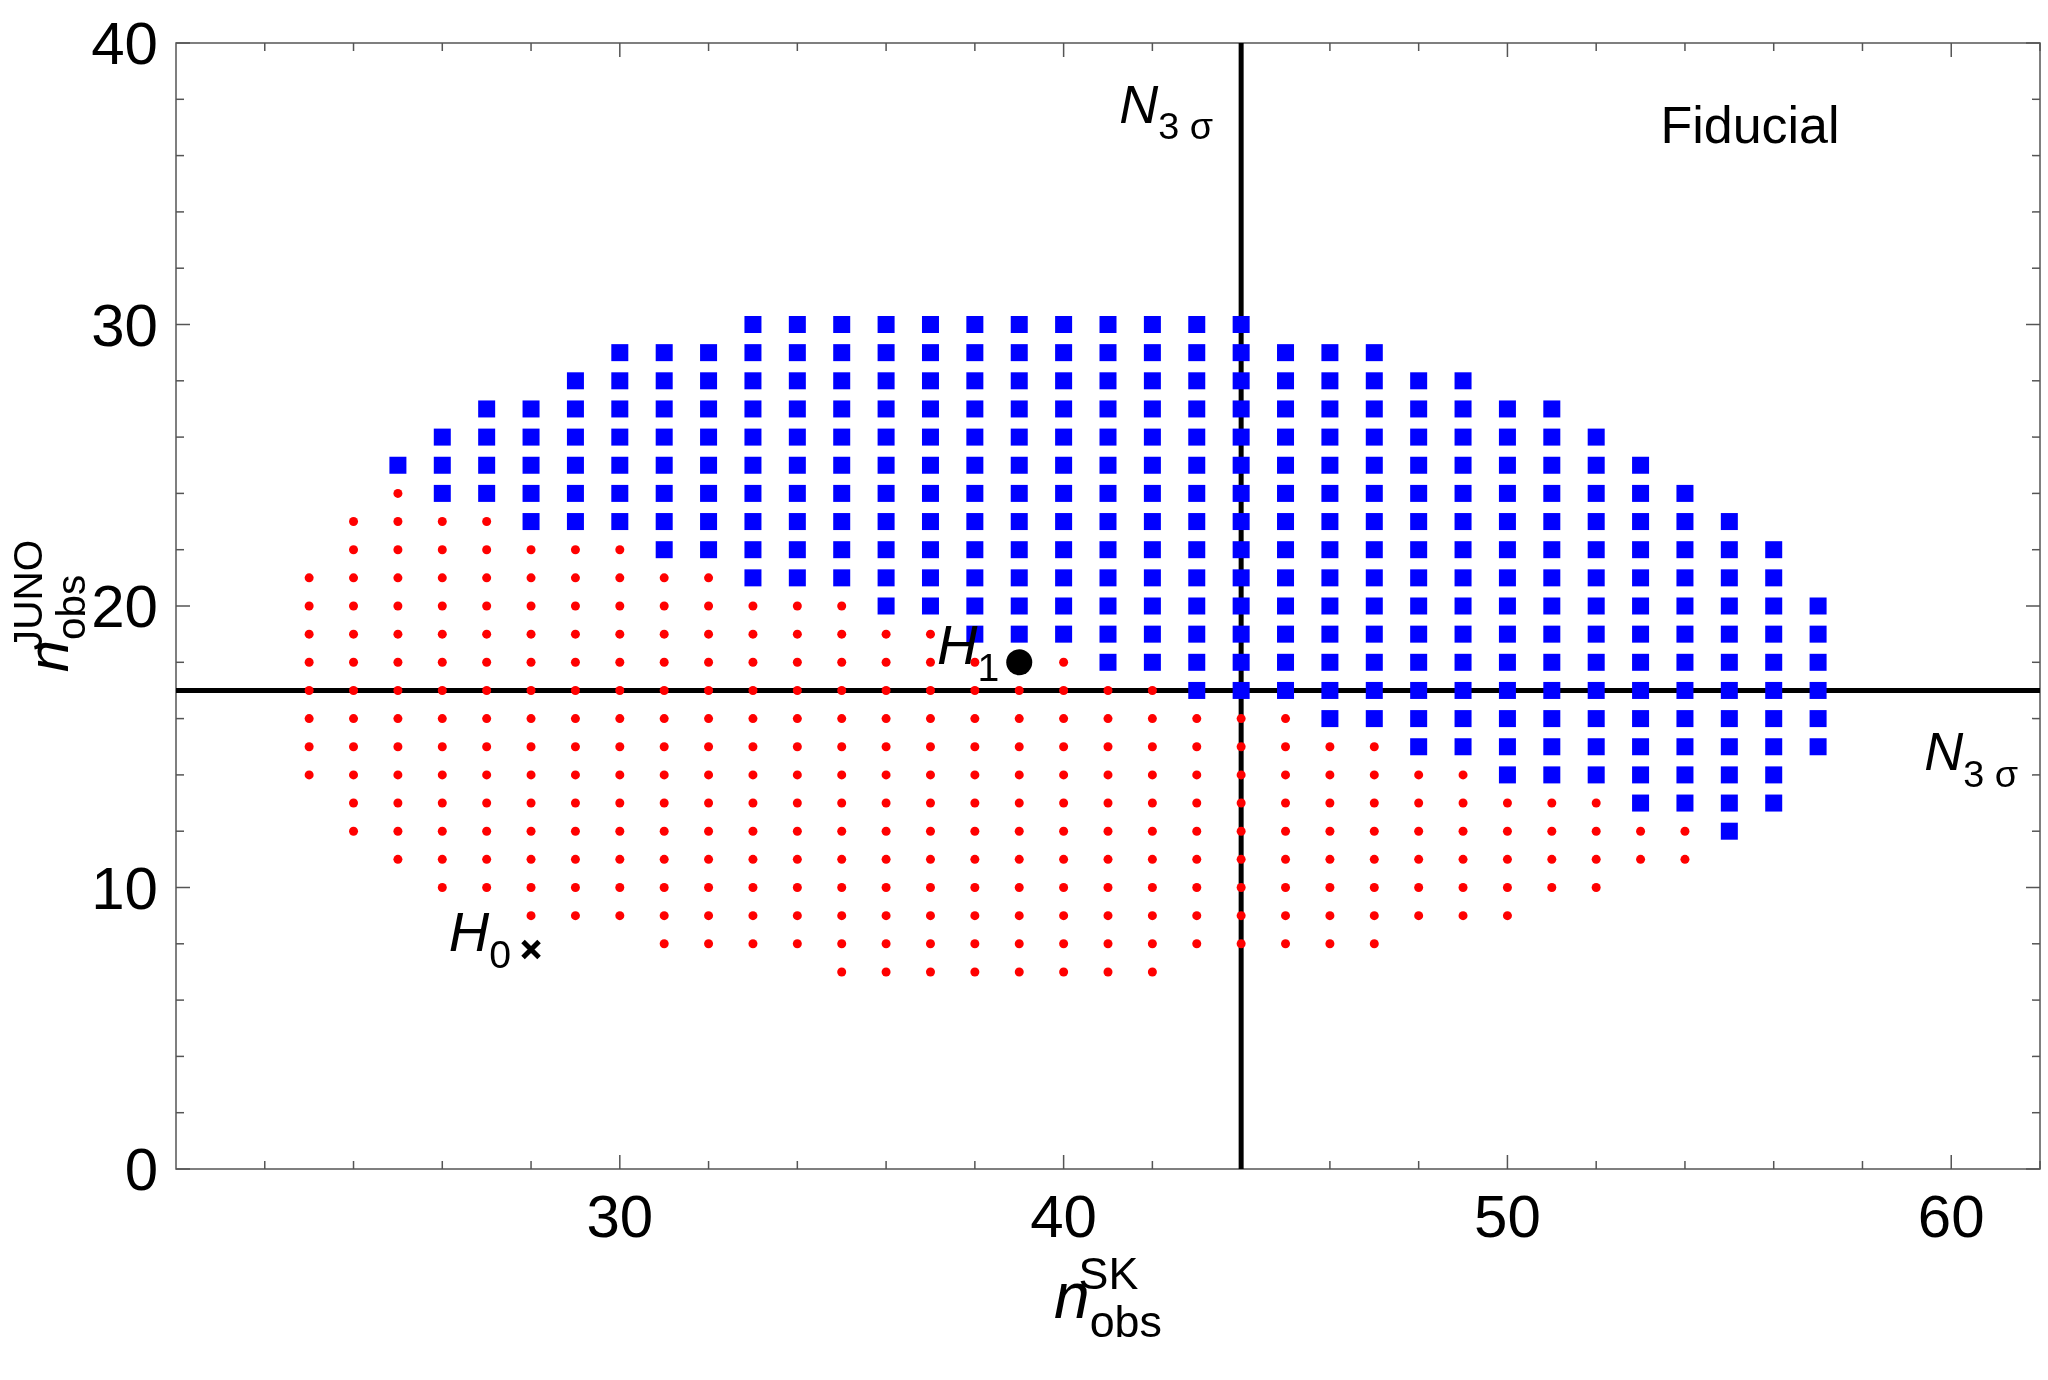 This screenshot has height=1380, width=2048. Describe the element at coordinates (480, 938) in the screenshot. I see `annotation: H$_{0}$` at that location.